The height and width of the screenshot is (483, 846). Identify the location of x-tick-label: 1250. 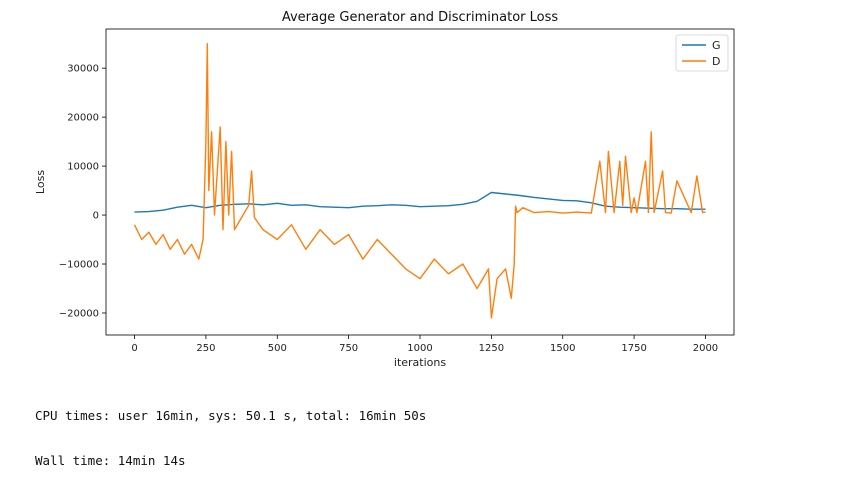
(491, 348).